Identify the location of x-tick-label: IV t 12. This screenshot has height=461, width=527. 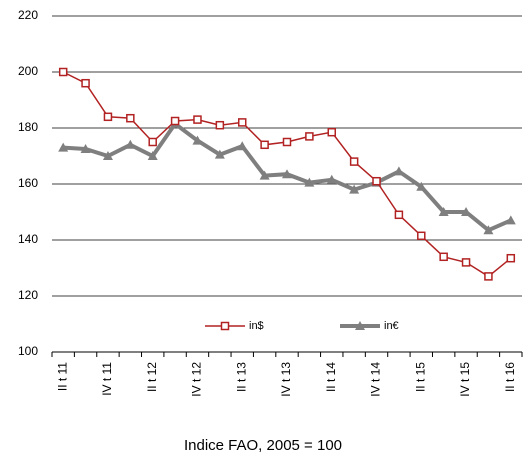
(197, 379).